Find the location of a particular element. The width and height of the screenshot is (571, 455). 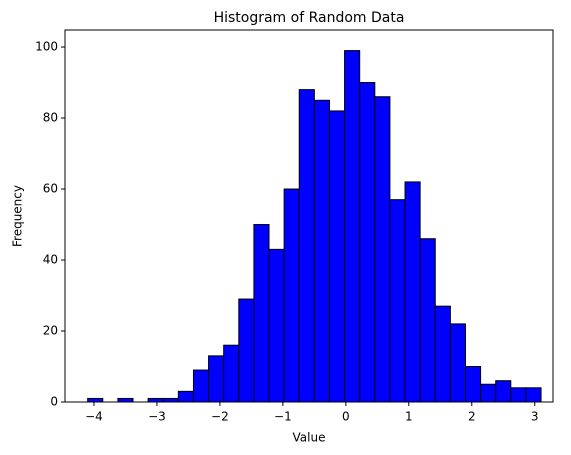

x-tick-label: −1 is located at coordinates (283, 417).